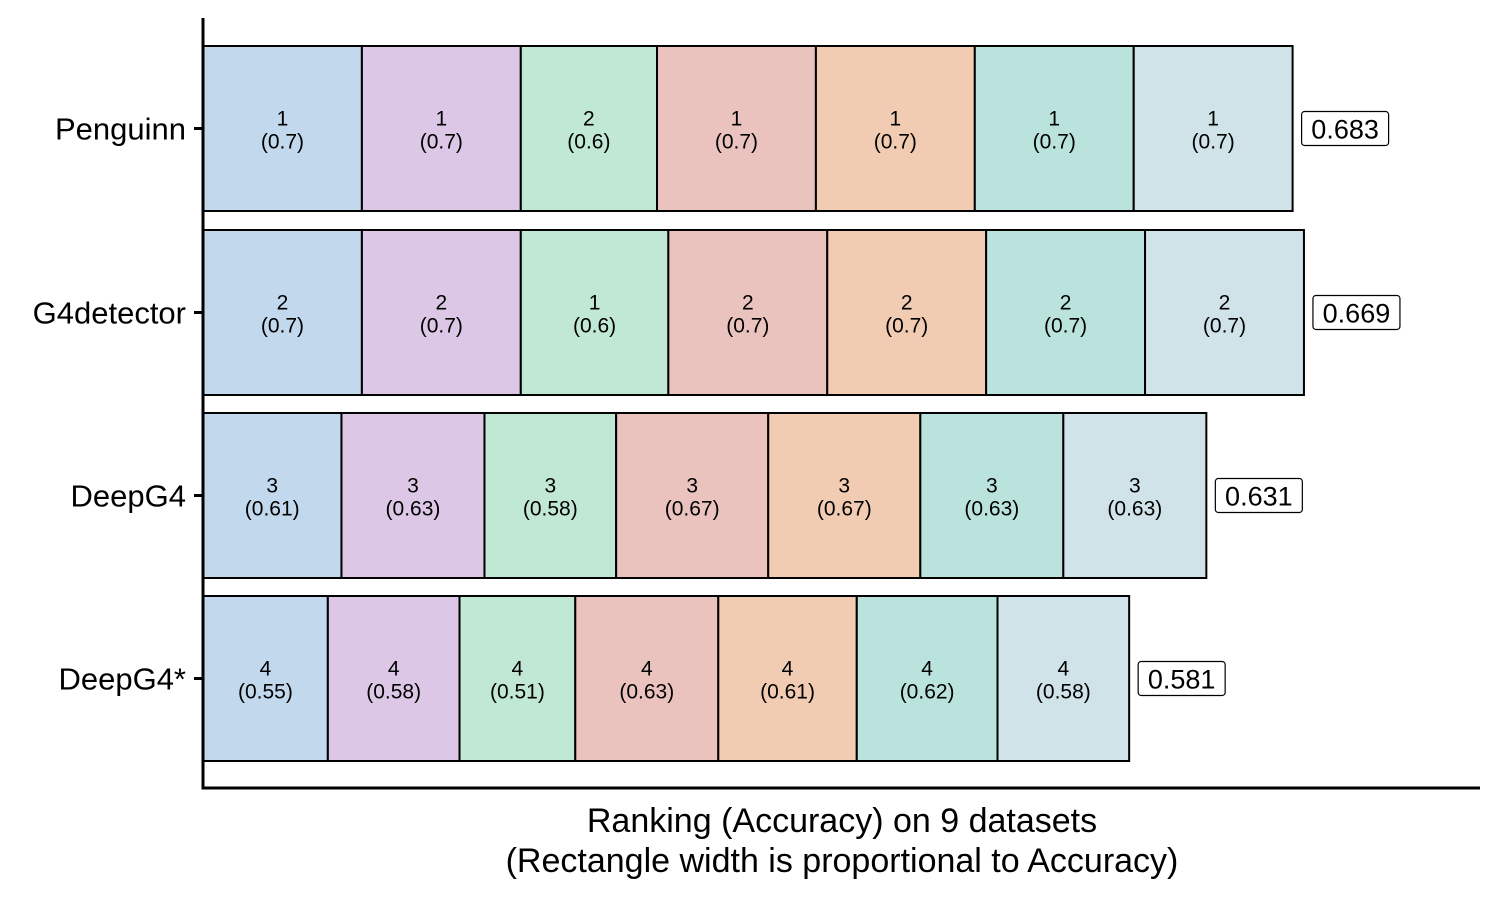 This screenshot has width=1500, height=900. I want to click on total-label: 0.683, so click(1345, 130).